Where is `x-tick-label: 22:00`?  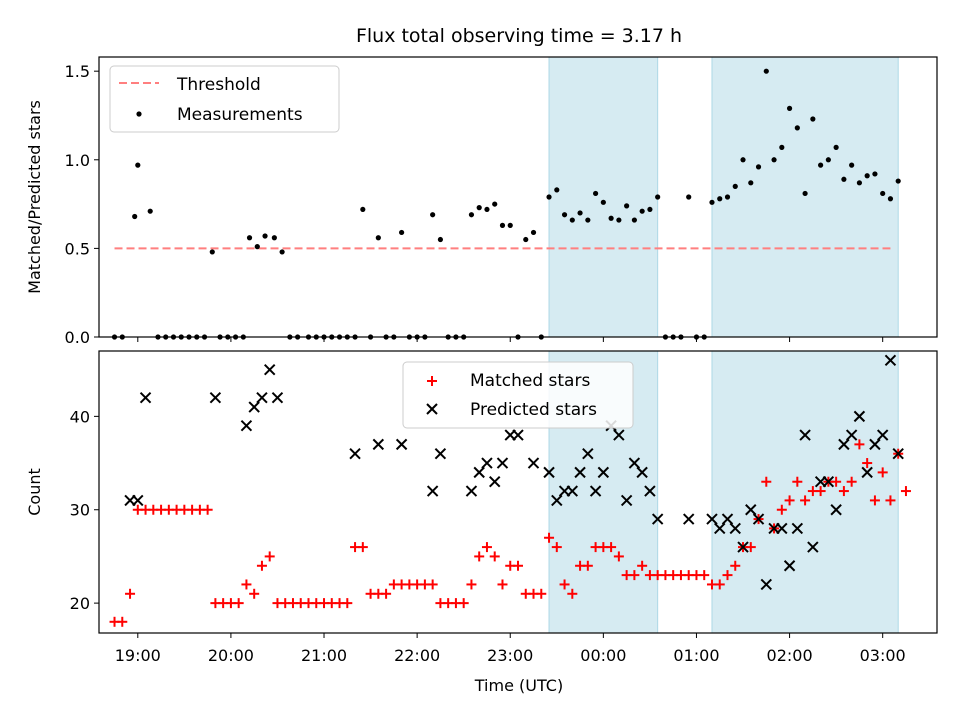 x-tick-label: 22:00 is located at coordinates (417, 655).